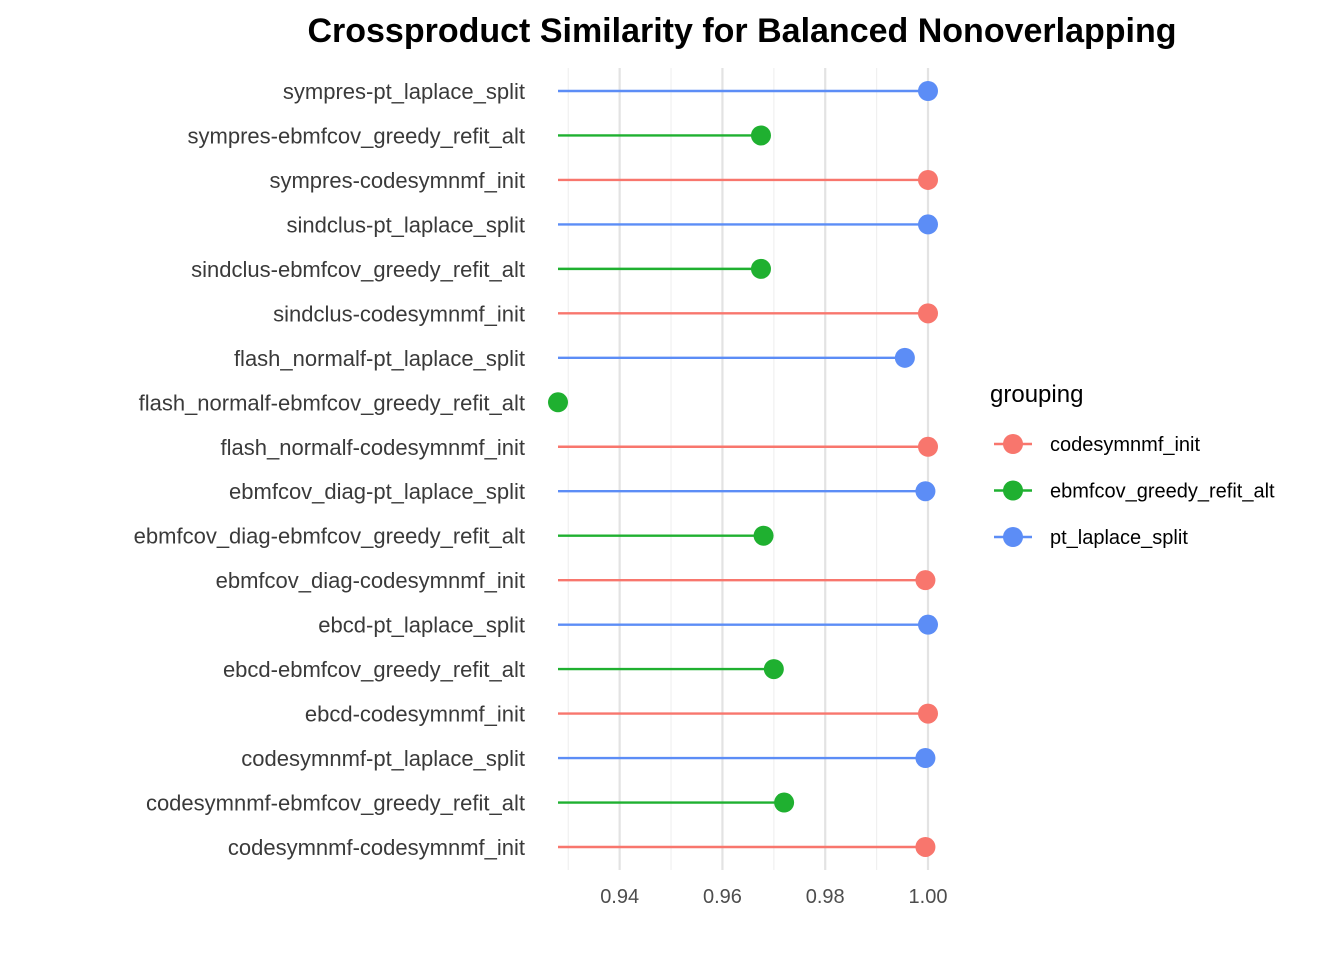  I want to click on y-axis-label: ebcd-codesymnmf_init, so click(415, 714).